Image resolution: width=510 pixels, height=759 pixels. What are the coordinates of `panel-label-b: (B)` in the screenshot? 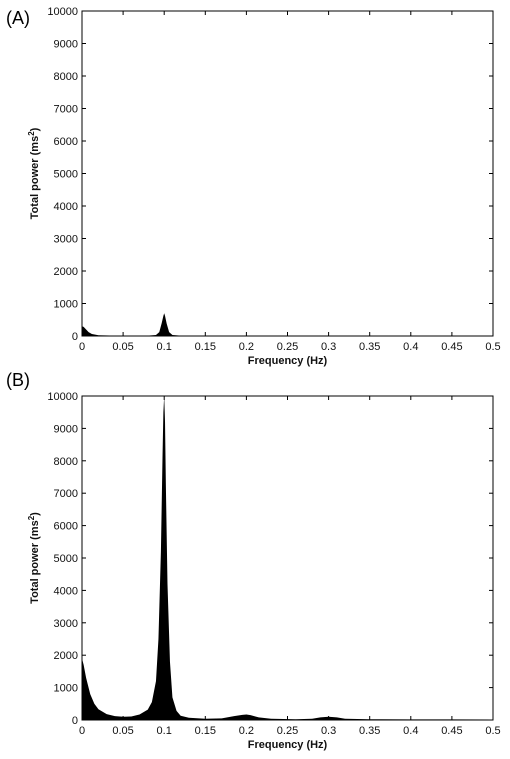 It's located at (18, 380).